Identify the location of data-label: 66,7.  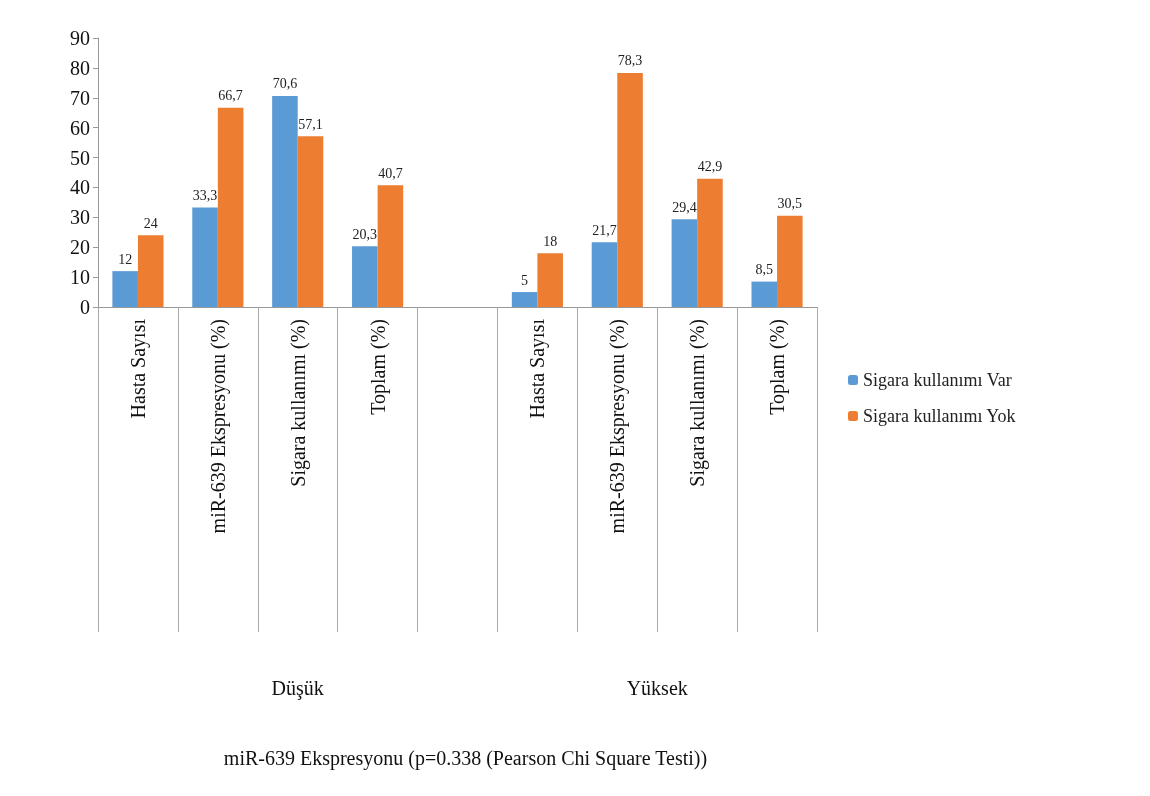
(230, 96).